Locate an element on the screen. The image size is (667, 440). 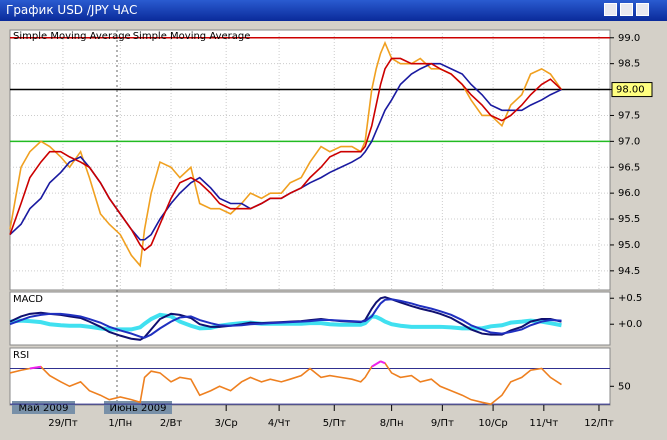
macd-panel is located at coordinates (310, 318).